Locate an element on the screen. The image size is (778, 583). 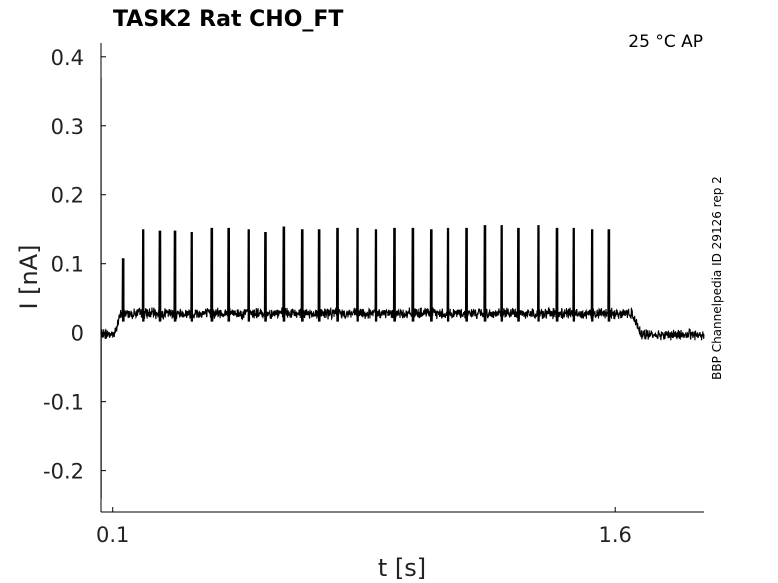
y-tick-label: 0.3 is located at coordinates (67, 127).